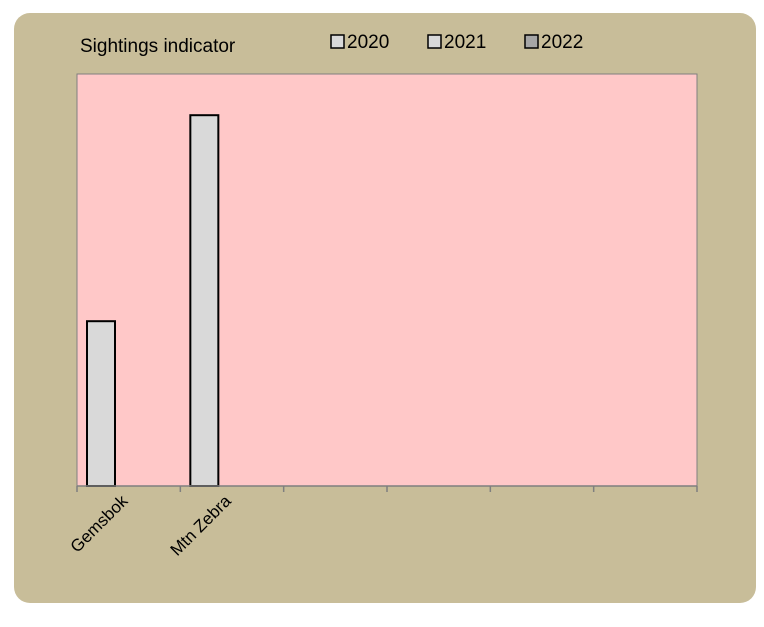 The width and height of the screenshot is (764, 627). Describe the element at coordinates (99, 523) in the screenshot. I see `x-tick-label-gemsbok: Gemsbok` at that location.